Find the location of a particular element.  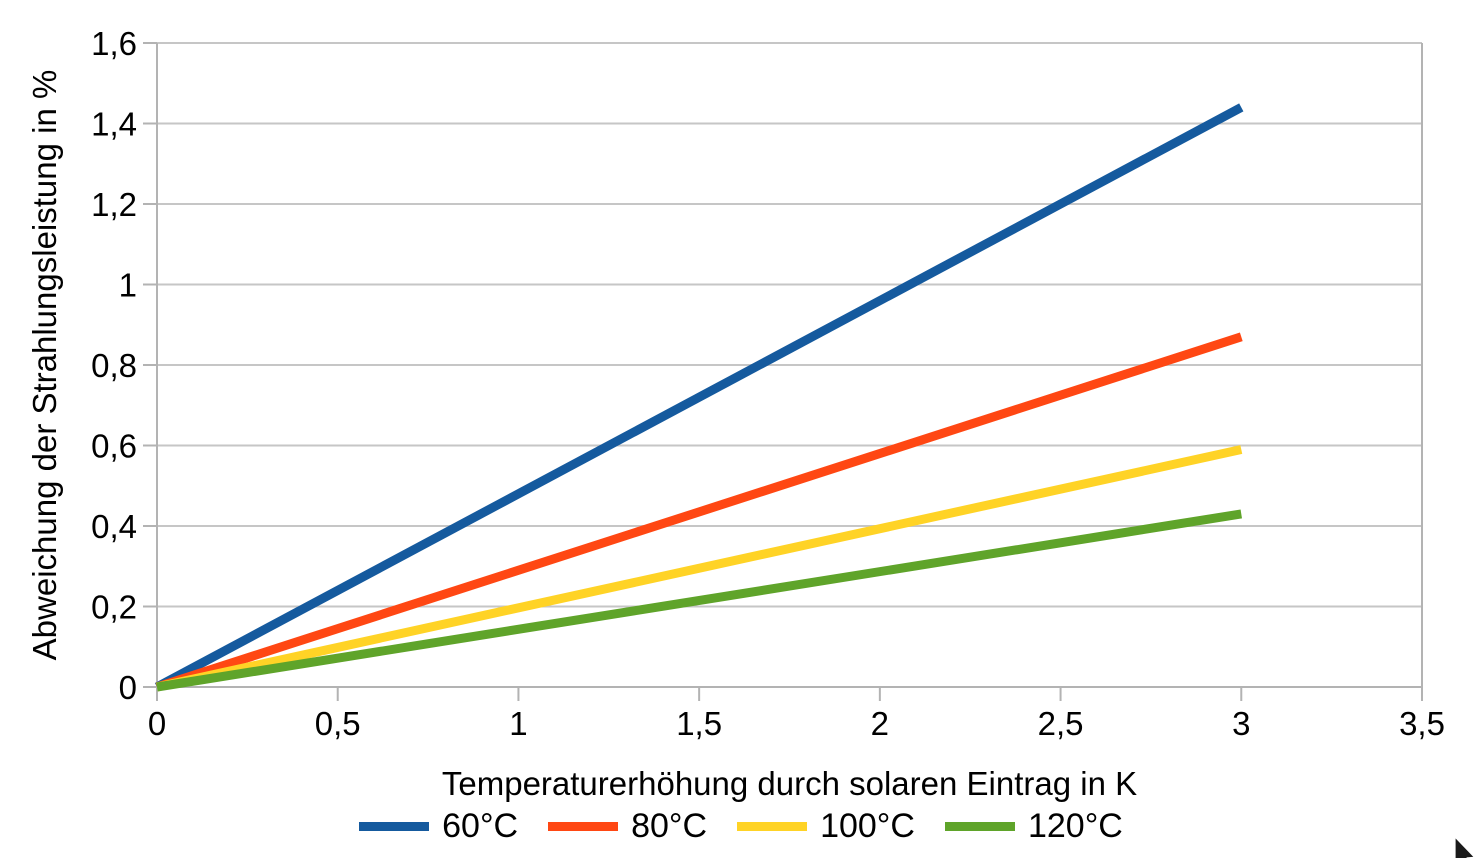

y-tick-label-4: 0,8 is located at coordinates (114, 365).